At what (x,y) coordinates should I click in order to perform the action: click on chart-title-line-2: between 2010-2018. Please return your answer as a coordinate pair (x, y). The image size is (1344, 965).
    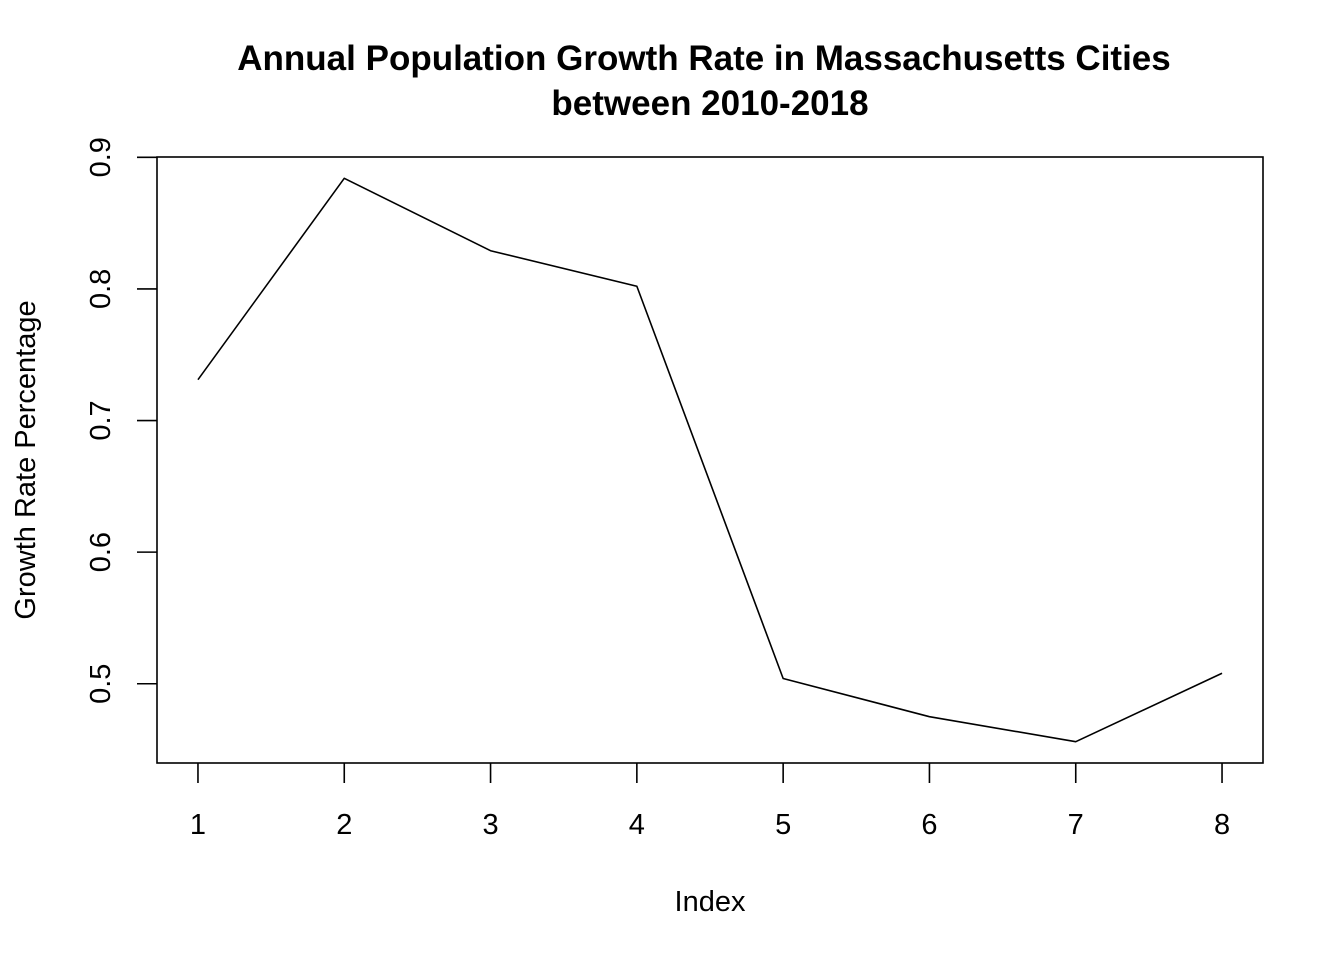
    Looking at the image, I should click on (709, 103).